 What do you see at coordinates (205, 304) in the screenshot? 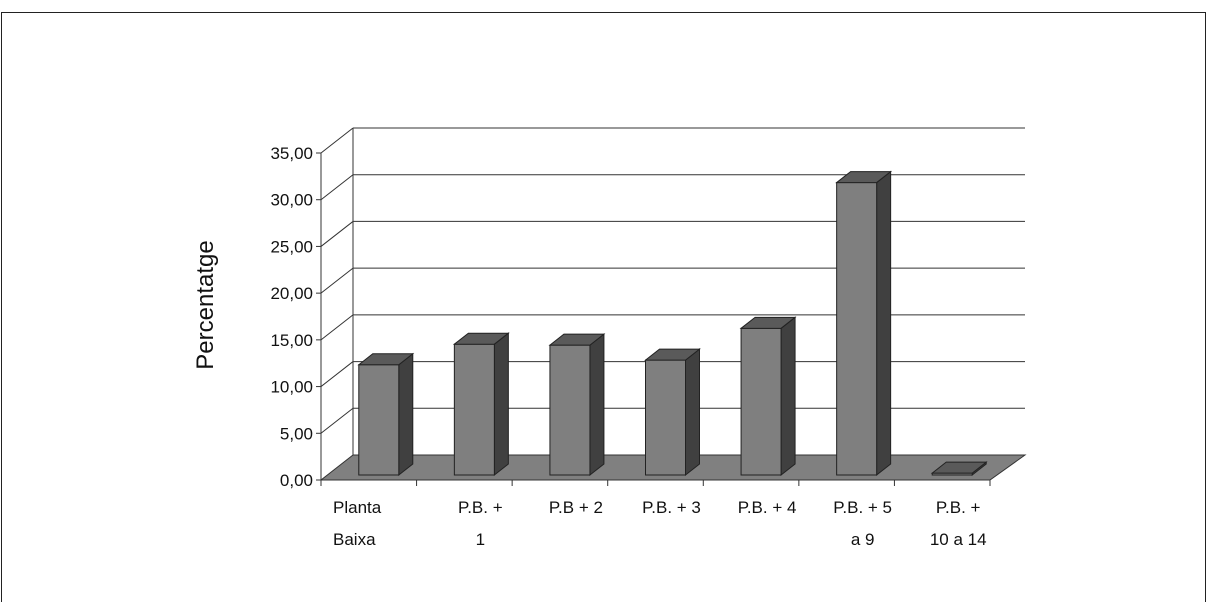
I see `y-axis-label: Percentatge` at bounding box center [205, 304].